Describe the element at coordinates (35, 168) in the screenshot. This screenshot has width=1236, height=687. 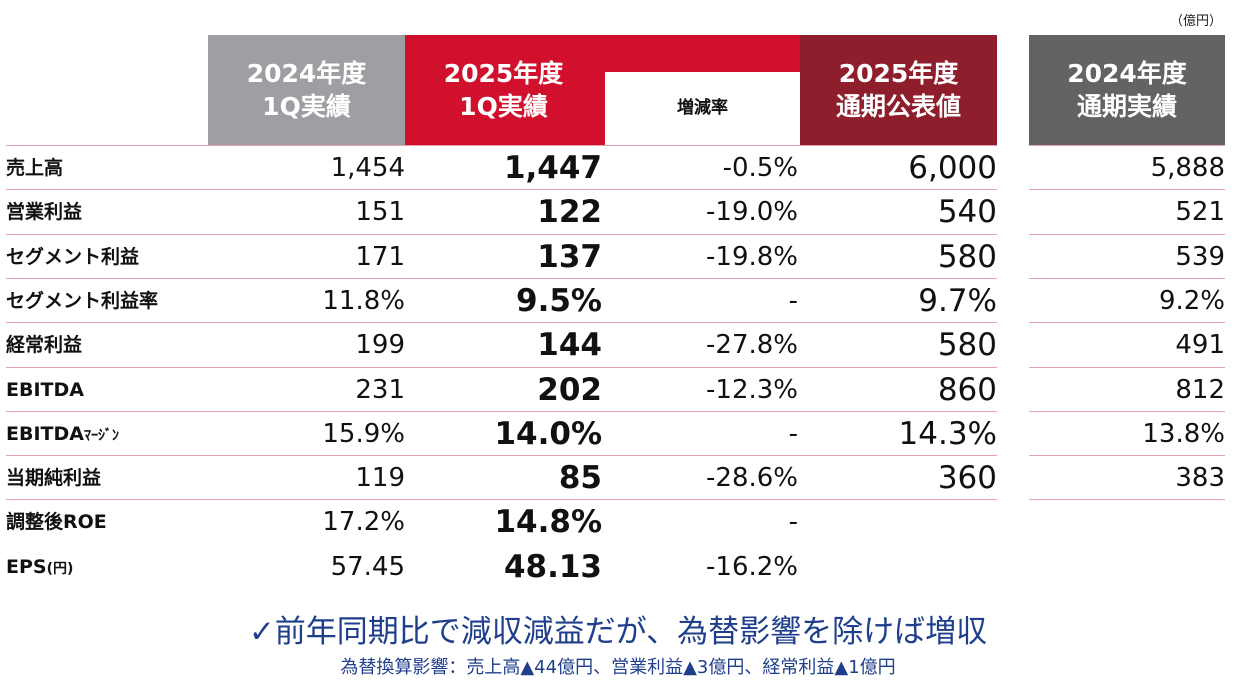
I see `row-label-text: 売上高` at that location.